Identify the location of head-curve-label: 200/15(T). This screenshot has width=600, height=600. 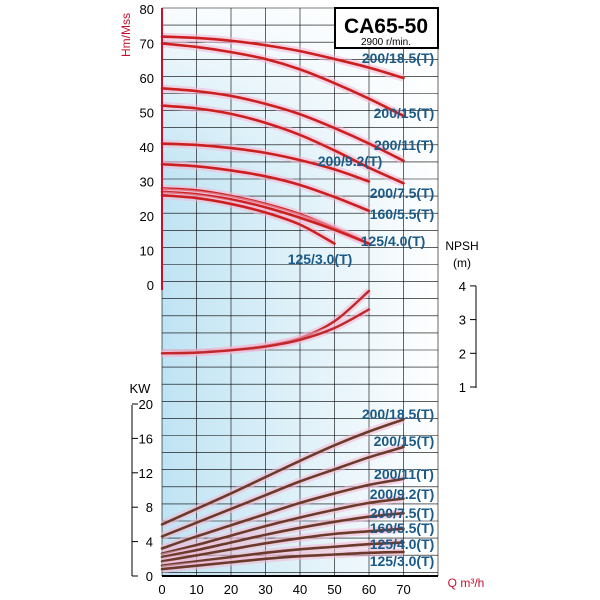
(404, 113).